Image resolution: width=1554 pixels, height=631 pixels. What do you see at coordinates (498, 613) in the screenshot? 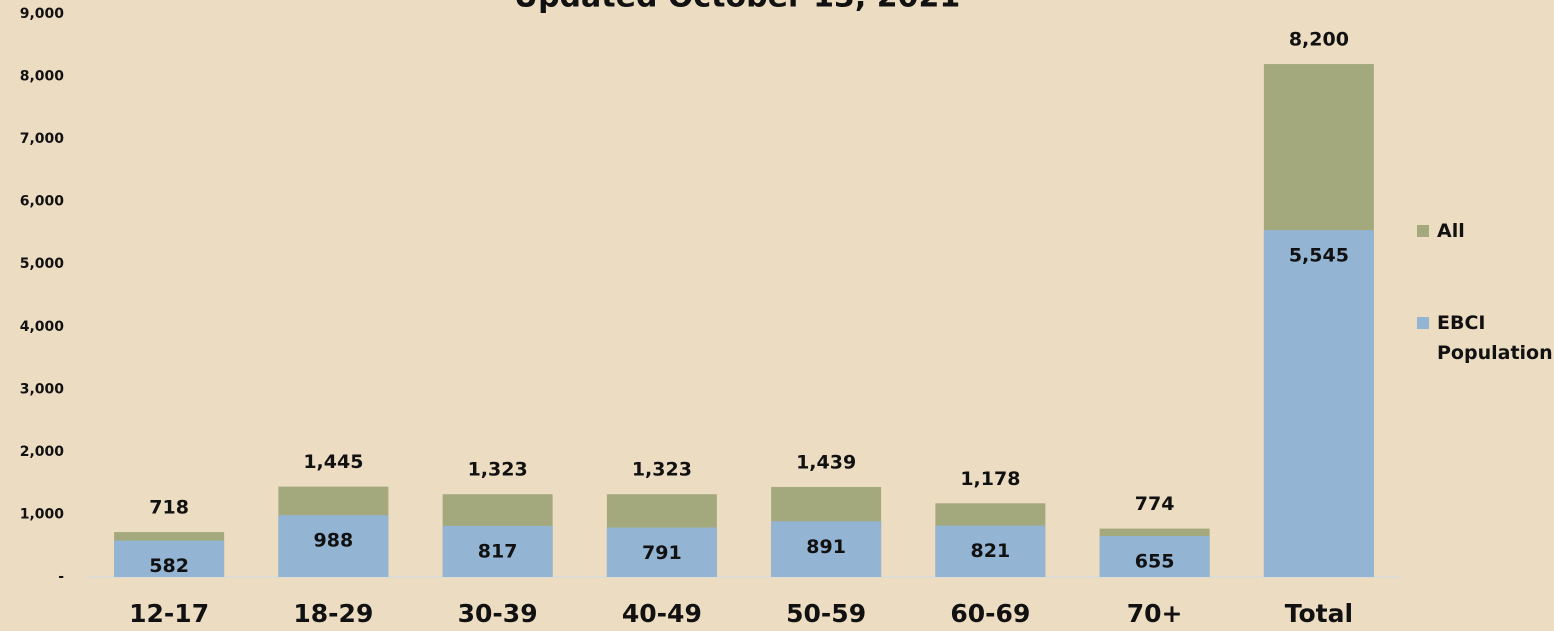
I see `x-tick-label: 30-39` at bounding box center [498, 613].